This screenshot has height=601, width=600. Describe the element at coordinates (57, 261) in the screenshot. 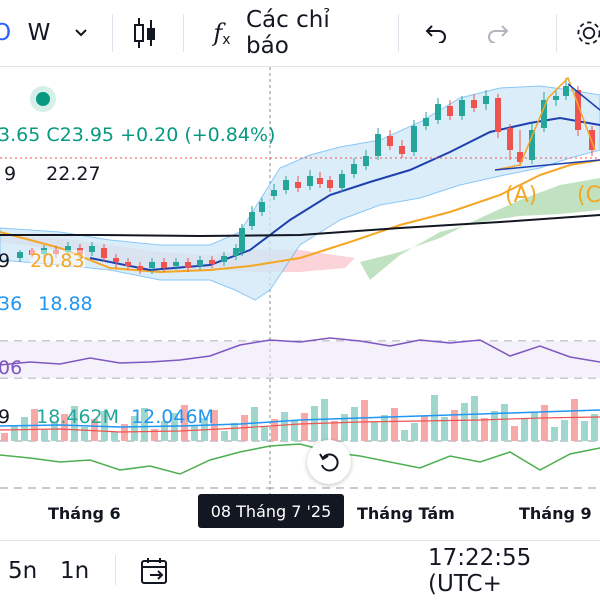

I see `ma-value: 20.83` at that location.